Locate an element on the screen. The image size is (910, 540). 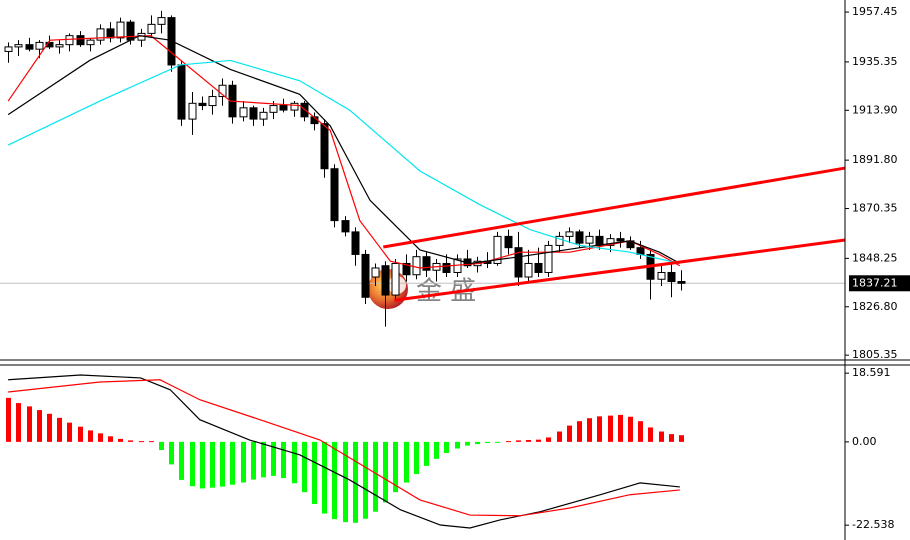
y-tick-label: 1957.45 is located at coordinates (875, 11).